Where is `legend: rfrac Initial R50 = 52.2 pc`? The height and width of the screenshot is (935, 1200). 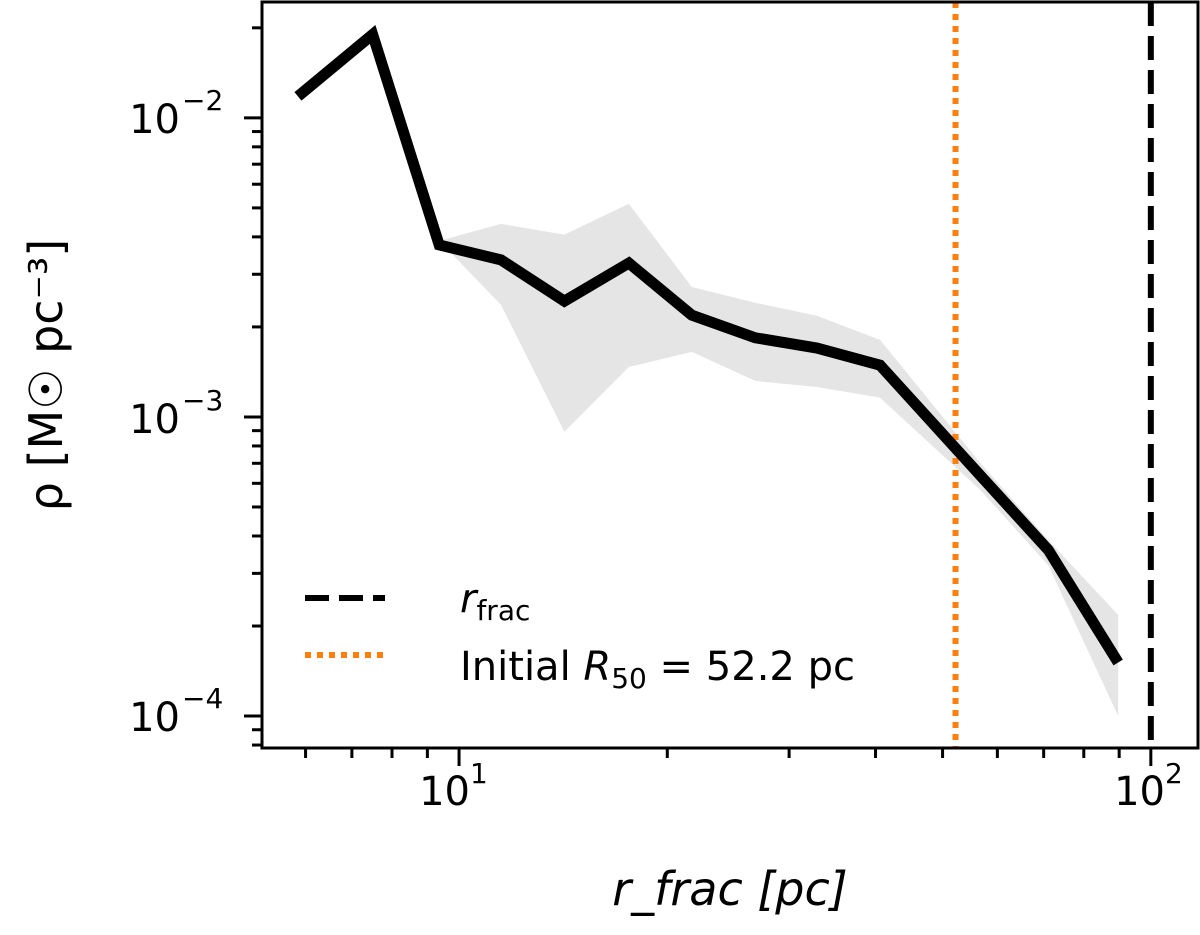
legend: rfrac Initial R50 = 52.2 pc is located at coordinates (580, 635).